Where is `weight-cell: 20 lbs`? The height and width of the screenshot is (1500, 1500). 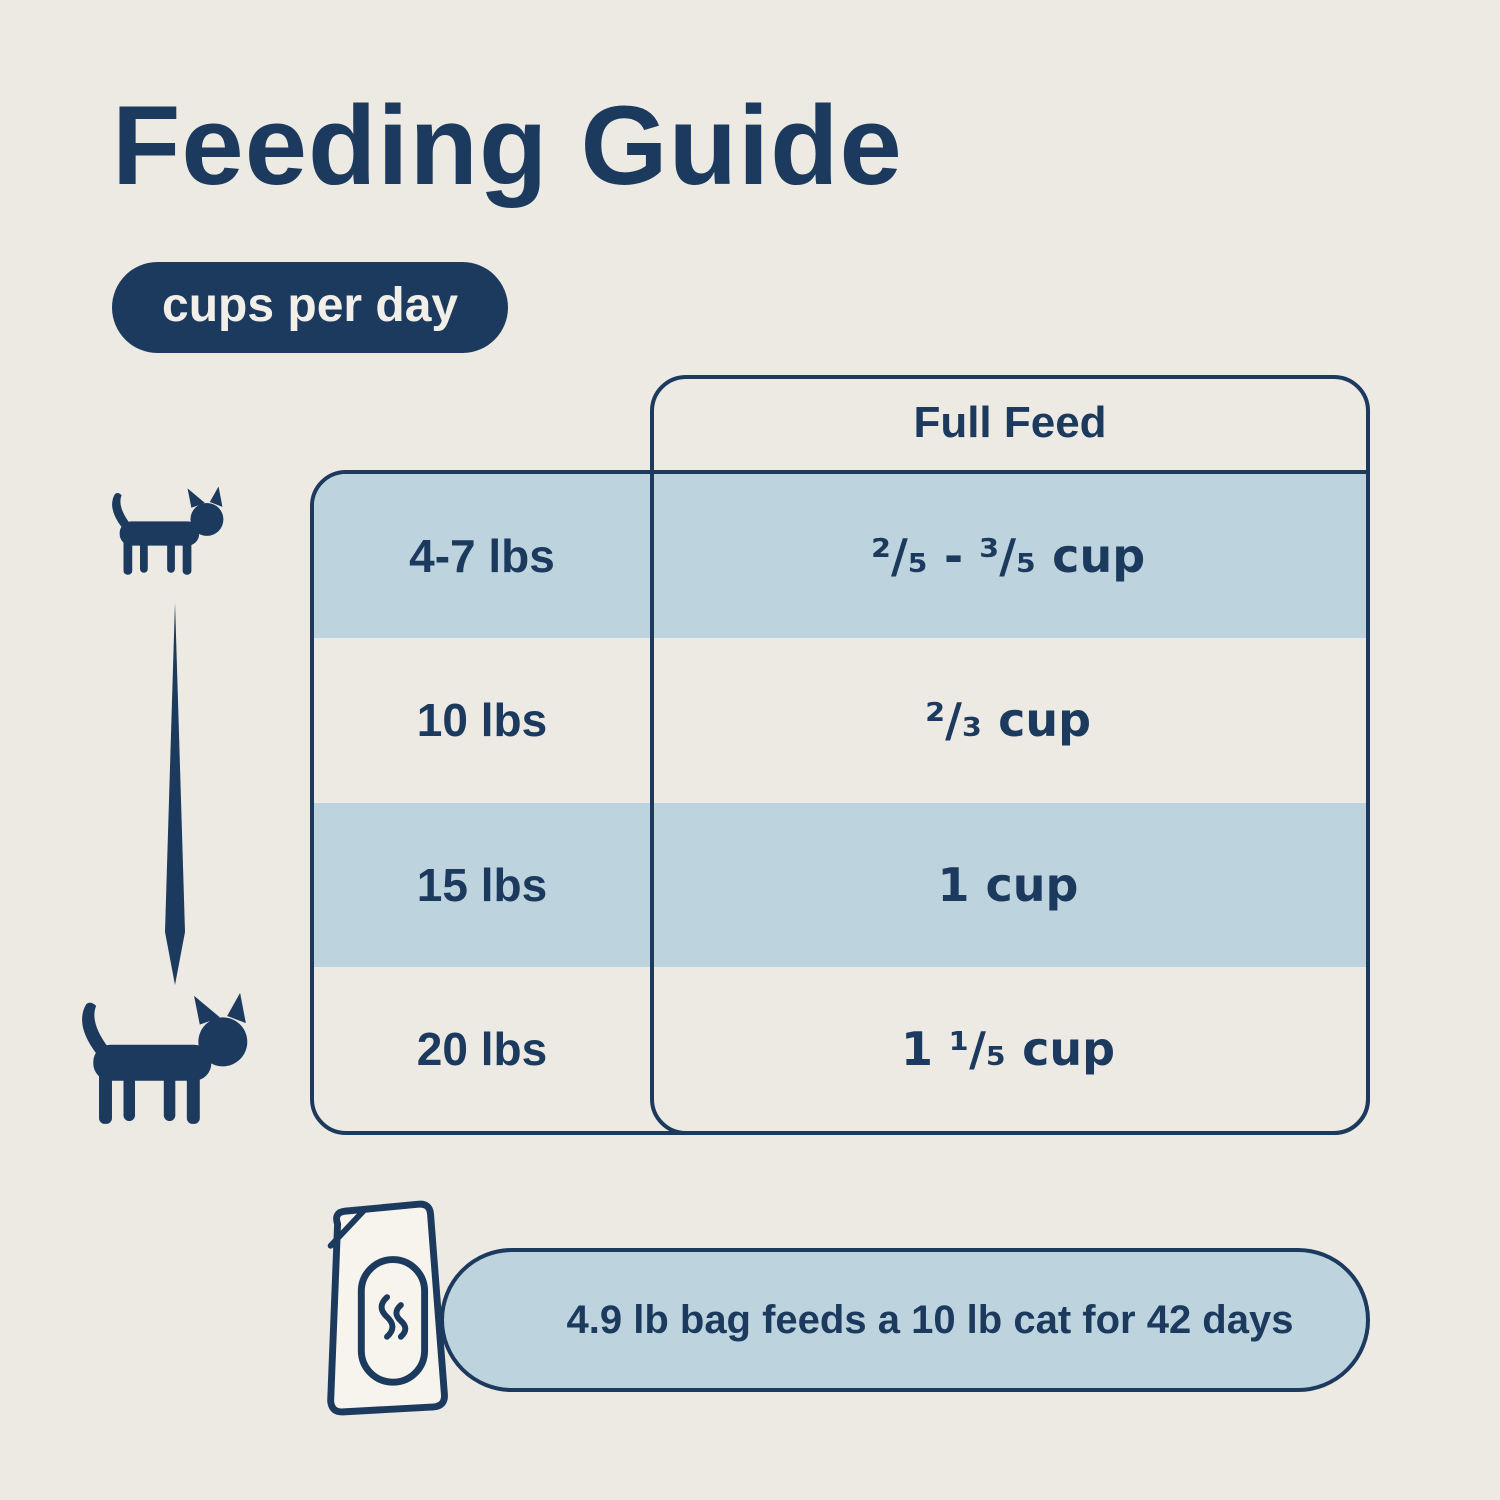
weight-cell: 20 lbs is located at coordinates (482, 1048).